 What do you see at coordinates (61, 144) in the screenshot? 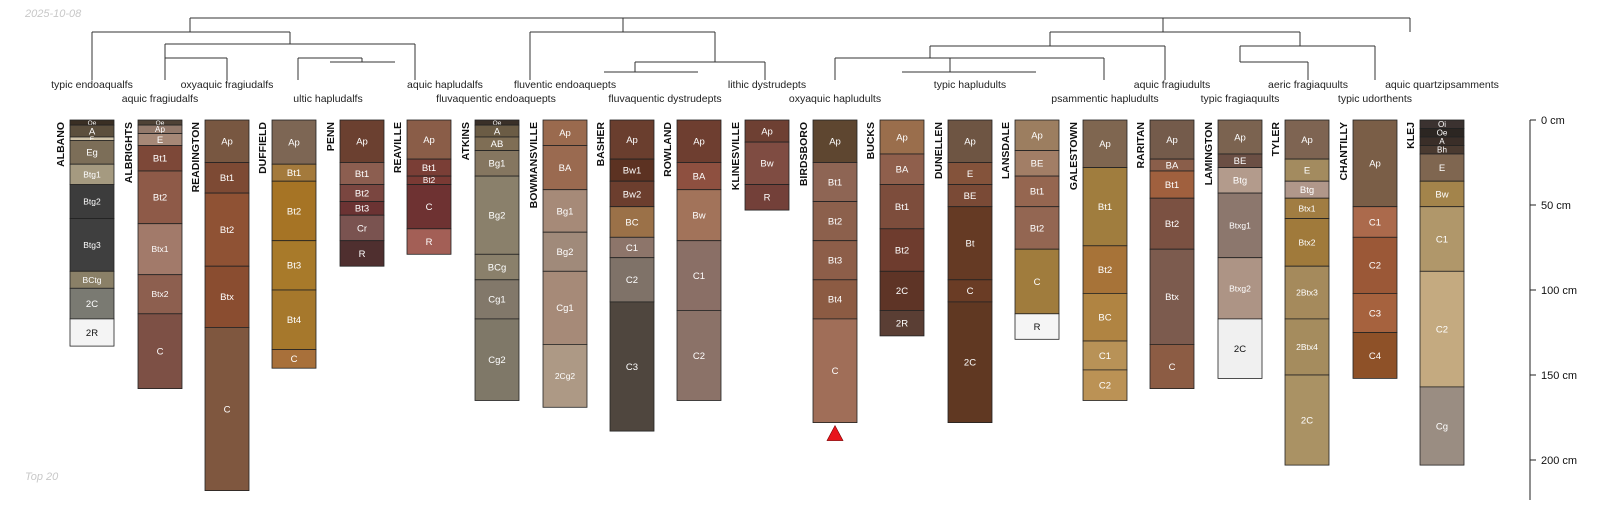
I see `profile-name: ALBANO` at bounding box center [61, 144].